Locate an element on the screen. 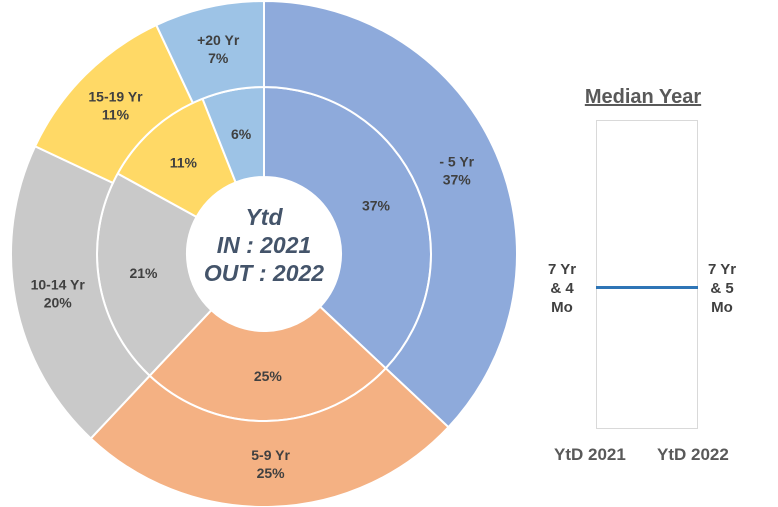 The image size is (778, 507). center-line-1: Ytd is located at coordinates (264, 217).